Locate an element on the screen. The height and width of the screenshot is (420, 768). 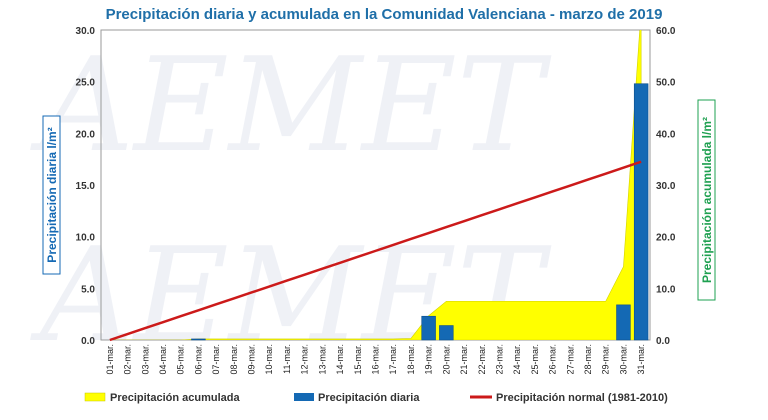
x-tick-label: 08-mar. is located at coordinates (234, 359).